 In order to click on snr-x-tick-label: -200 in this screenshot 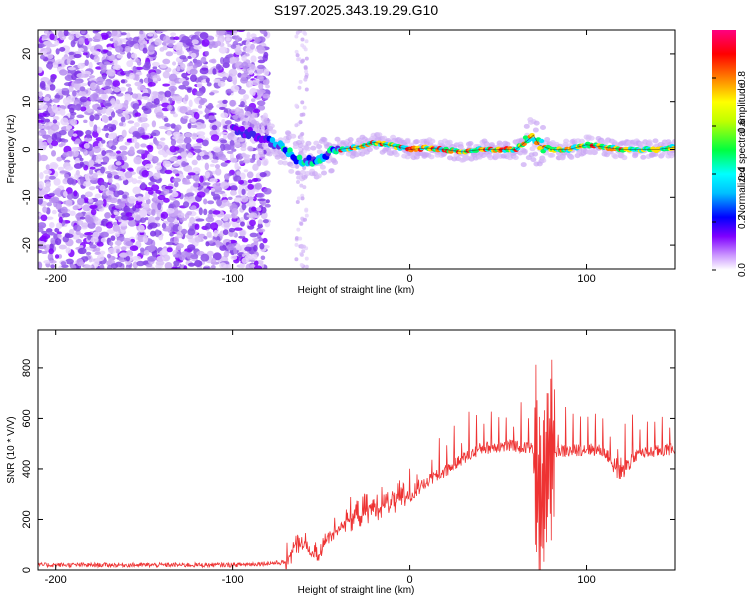, I will do `click(56, 580)`.